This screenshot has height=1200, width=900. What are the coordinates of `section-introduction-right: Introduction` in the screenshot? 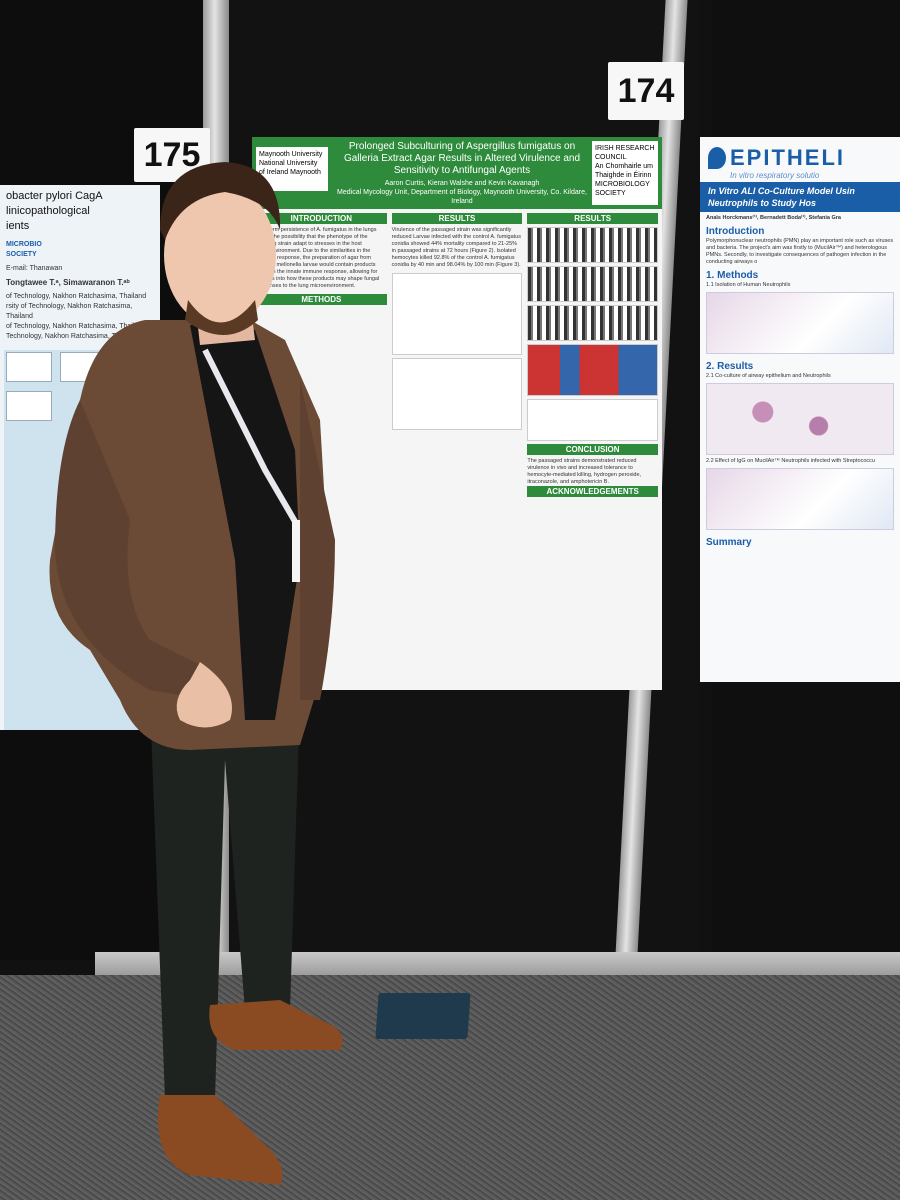 It's located at (735, 231).